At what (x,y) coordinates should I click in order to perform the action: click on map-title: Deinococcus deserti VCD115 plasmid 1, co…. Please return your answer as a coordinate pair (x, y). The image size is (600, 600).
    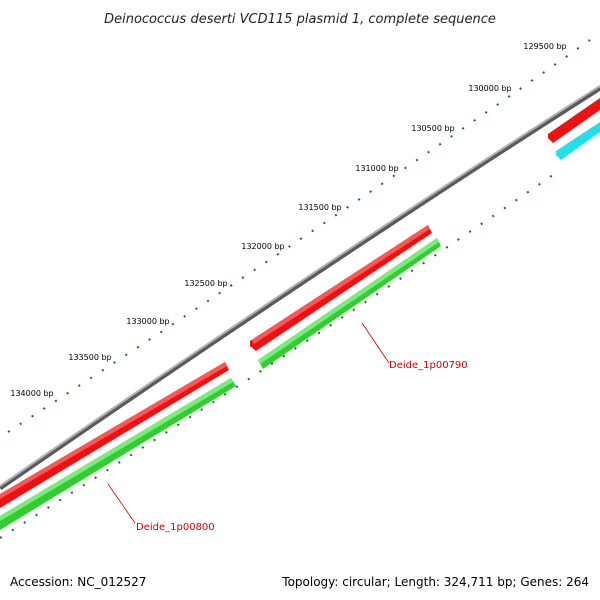
    Looking at the image, I should click on (300, 19).